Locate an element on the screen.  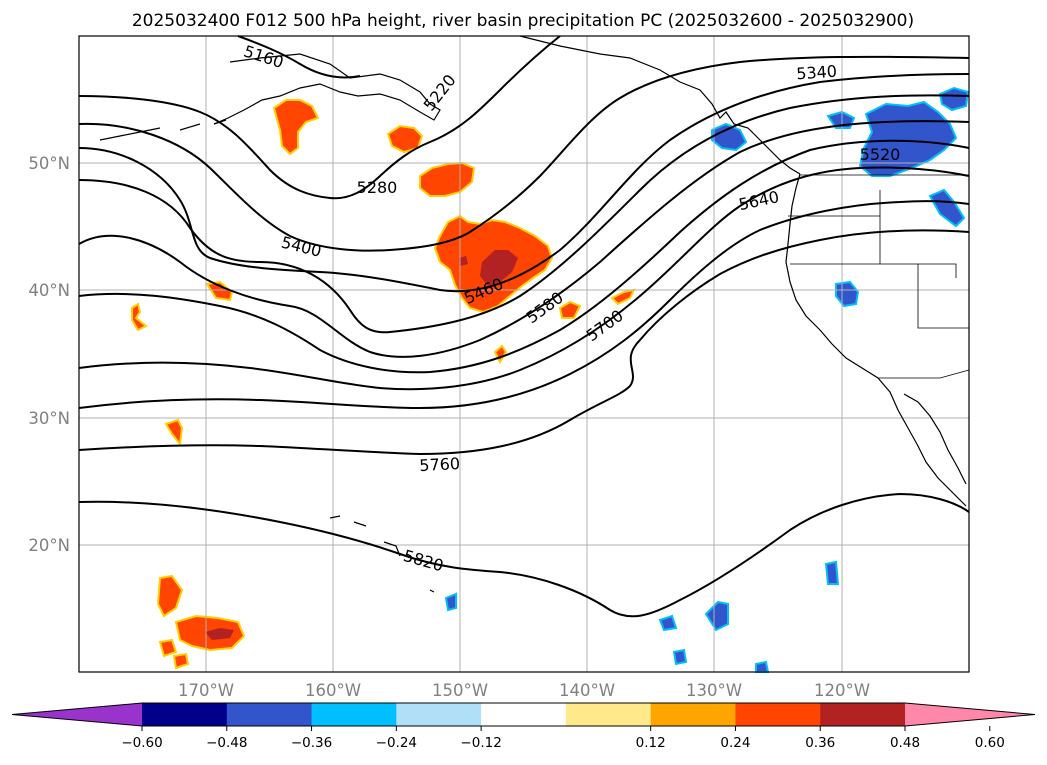
colorbar-tick-label: 0.36 is located at coordinates (820, 743).